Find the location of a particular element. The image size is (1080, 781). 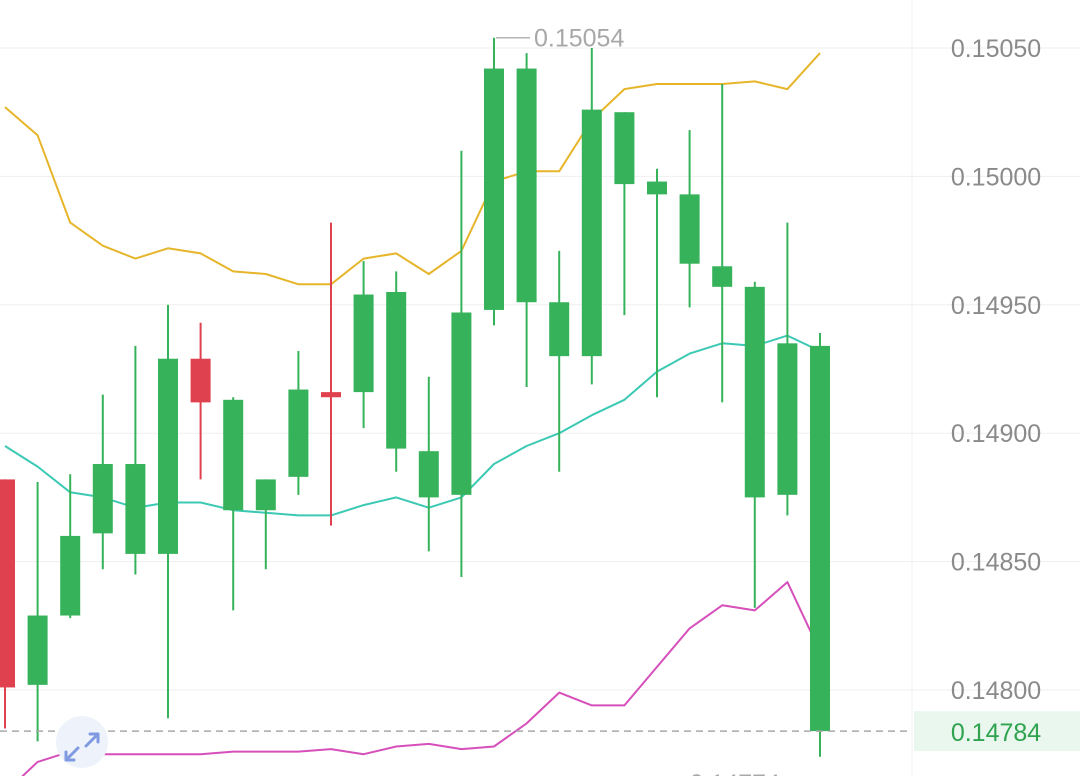

y-tick-label: 0.15000 is located at coordinates (996, 177).